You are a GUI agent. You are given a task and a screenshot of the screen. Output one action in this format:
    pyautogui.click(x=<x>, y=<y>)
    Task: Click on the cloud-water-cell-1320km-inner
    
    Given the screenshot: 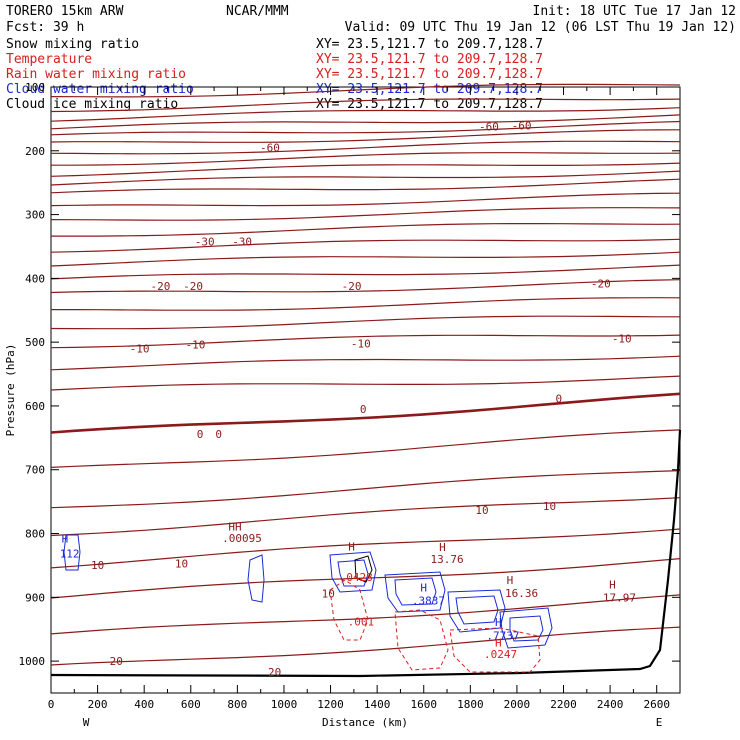 What is the action you would take?
    pyautogui.click(x=353, y=573)
    